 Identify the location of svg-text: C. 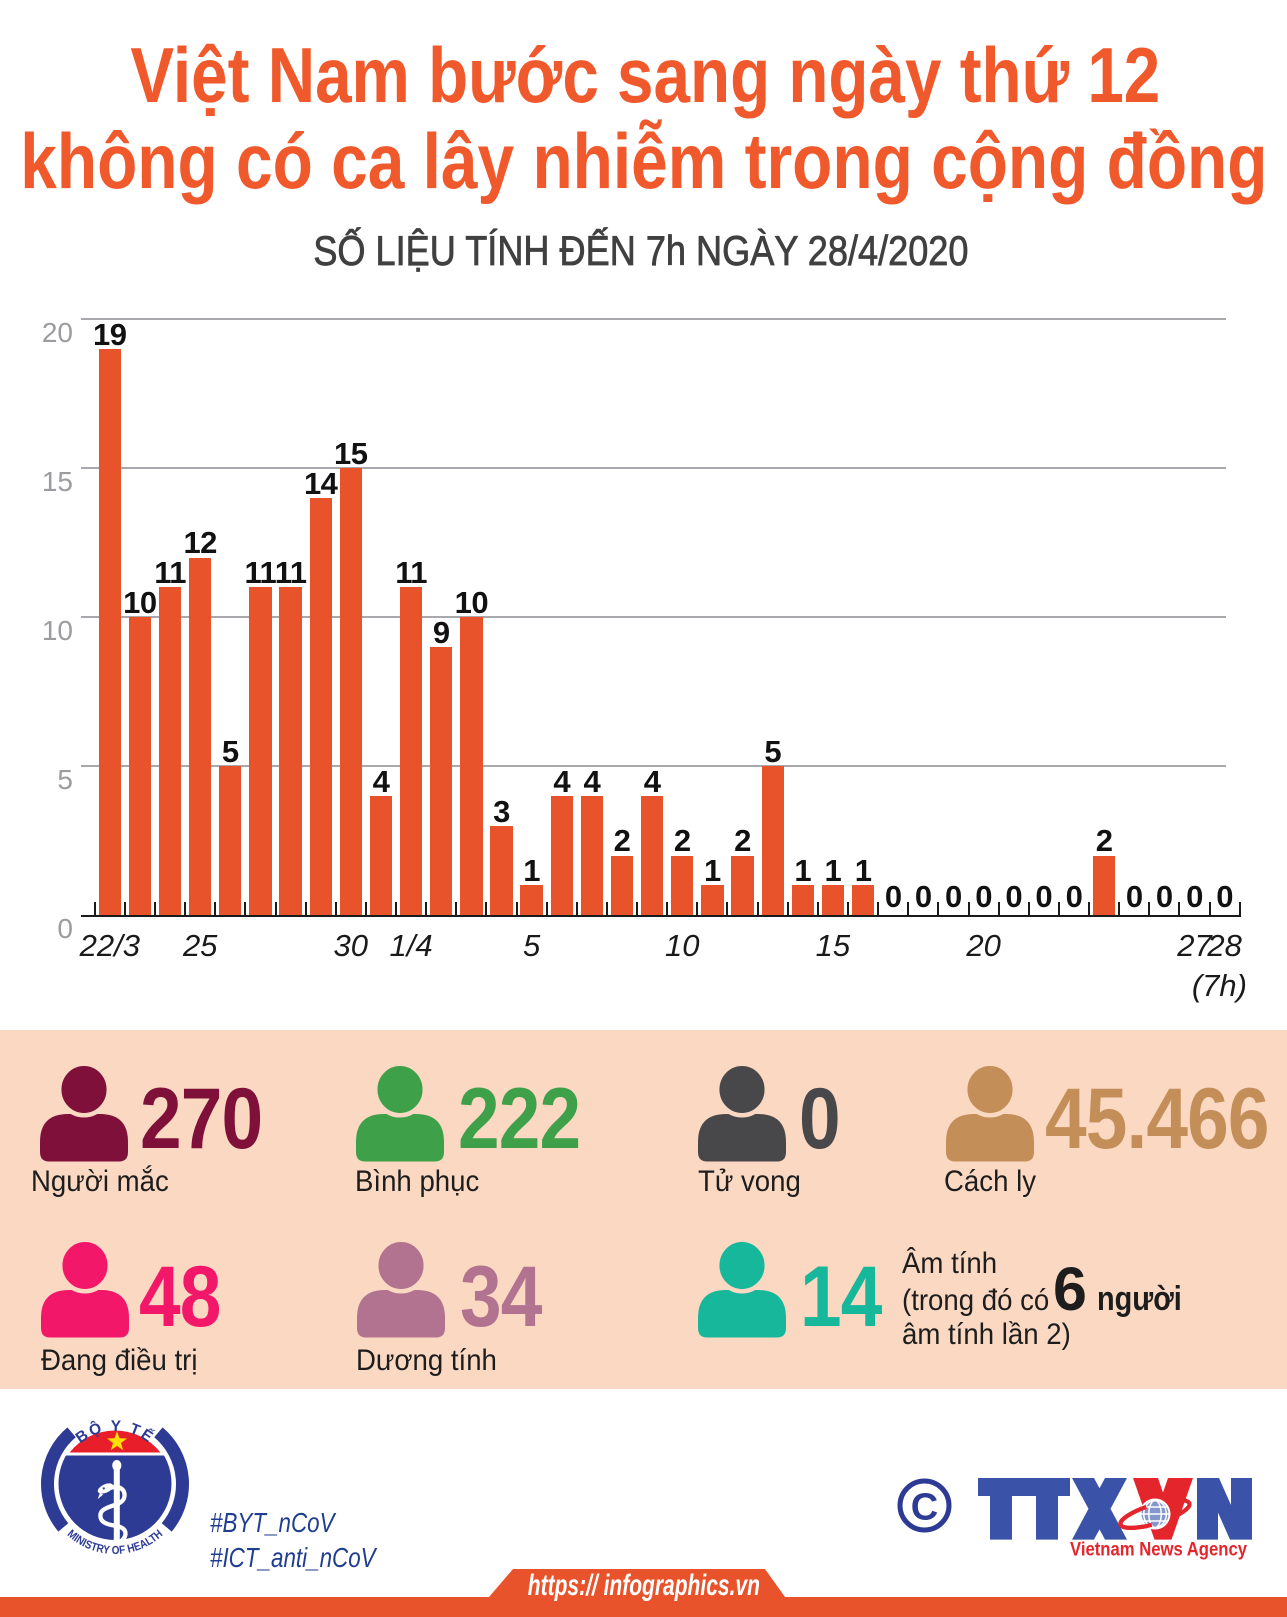
(924, 1508).